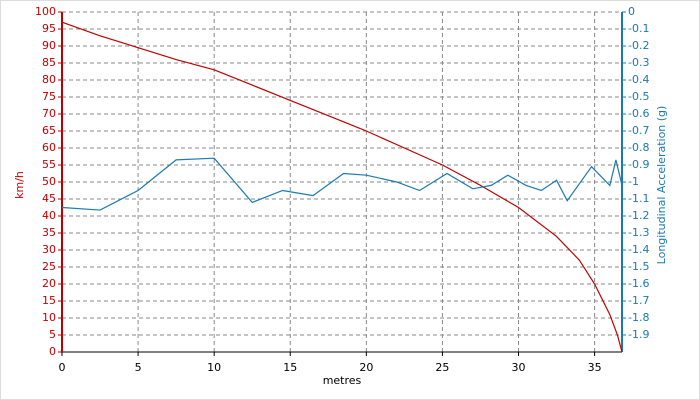 The width and height of the screenshot is (700, 400). Describe the element at coordinates (638, 164) in the screenshot. I see `y2-tick-label: -0.9` at that location.